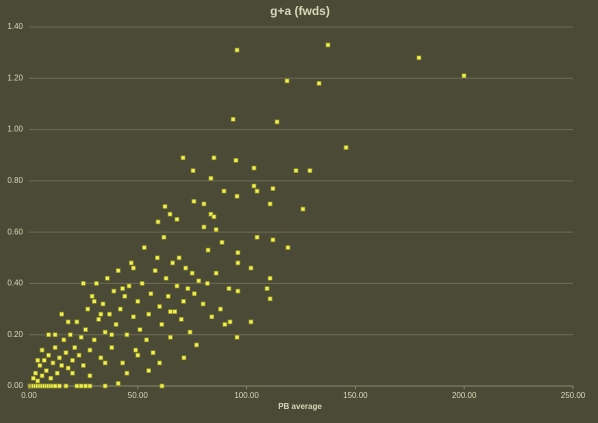 Image resolution: width=598 pixels, height=423 pixels. What do you see at coordinates (15, 283) in the screenshot?
I see `y-tick-label: 0.40` at bounding box center [15, 283].